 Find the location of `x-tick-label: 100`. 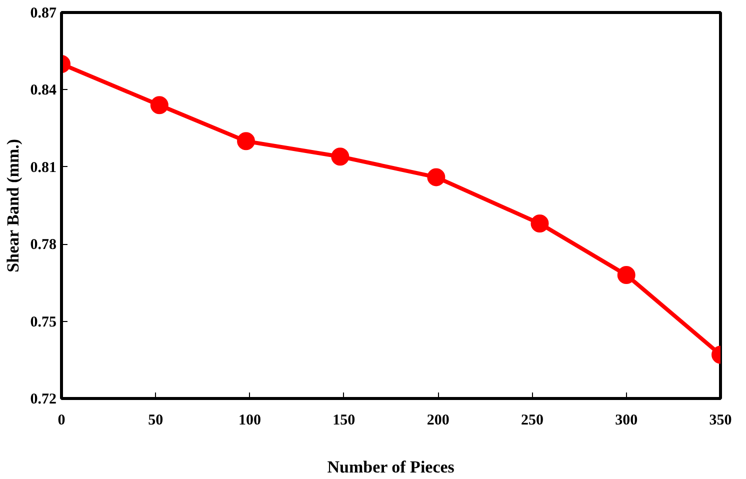

x-tick-label: 100 is located at coordinates (250, 420).